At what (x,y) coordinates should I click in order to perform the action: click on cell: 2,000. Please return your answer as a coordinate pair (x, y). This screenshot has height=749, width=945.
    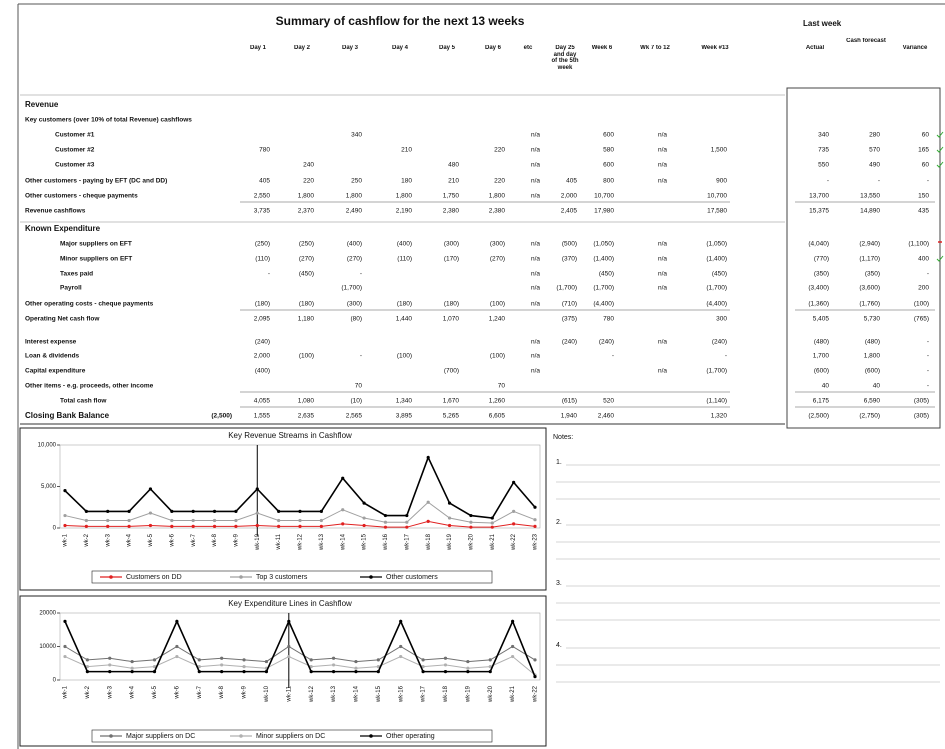
    Looking at the image, I should click on (569, 196).